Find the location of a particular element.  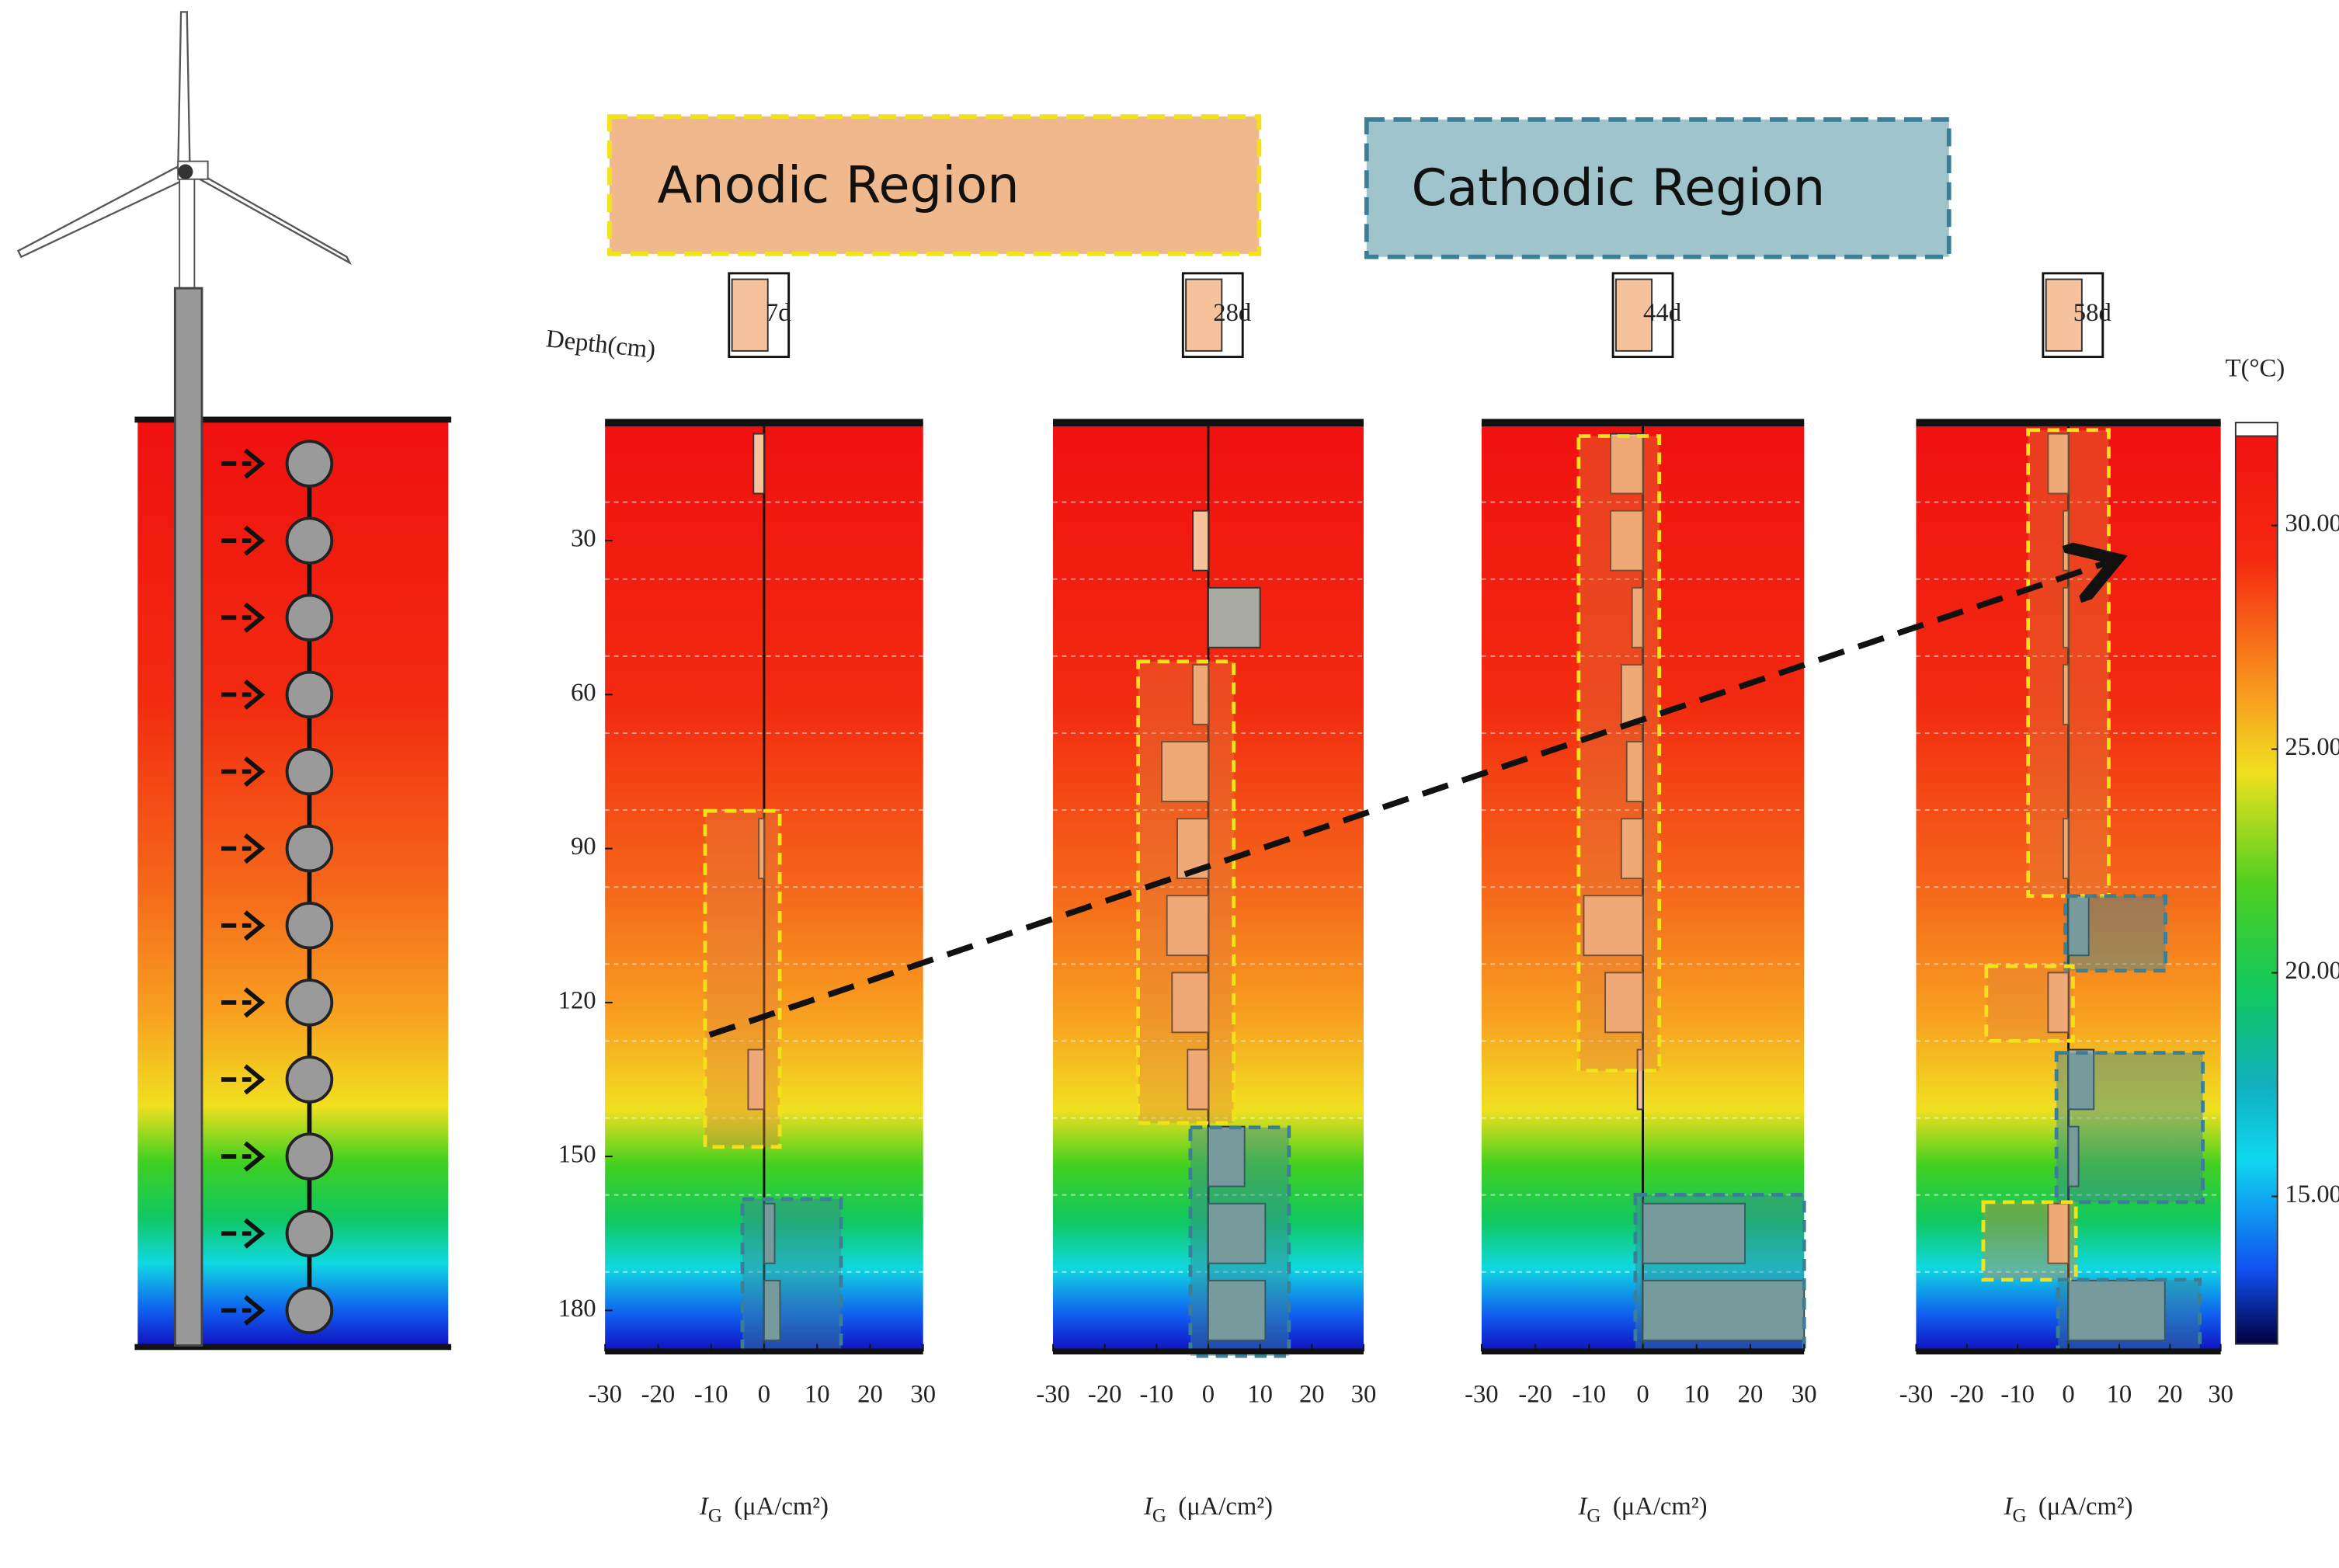

pile is located at coordinates (188, 817).